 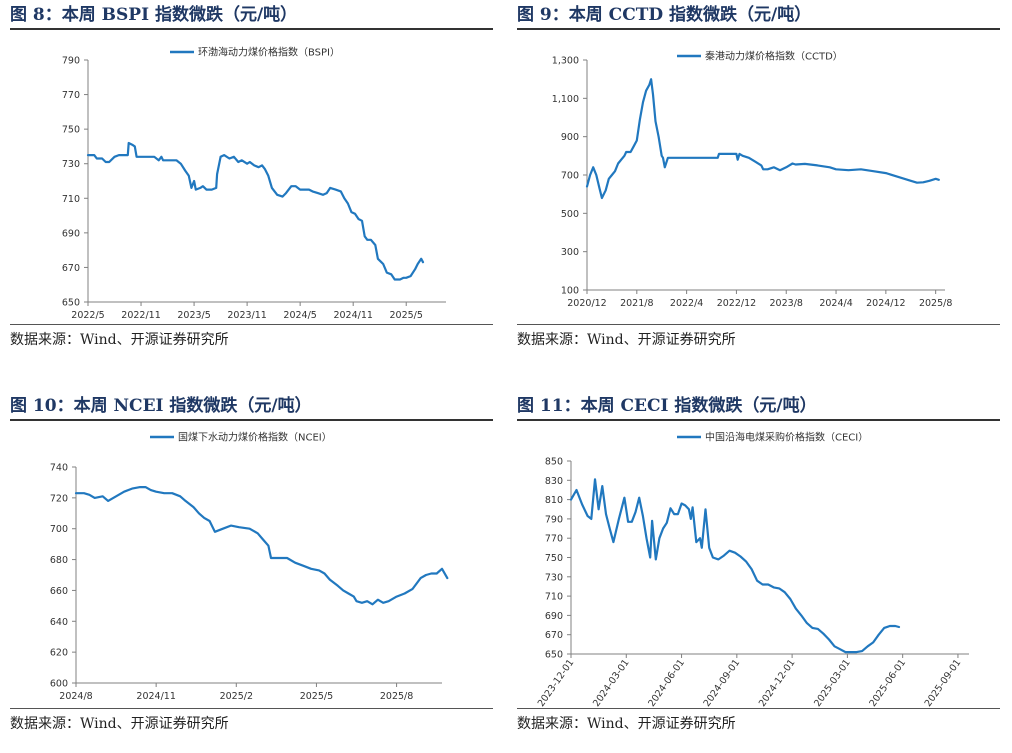 What do you see at coordinates (570, 252) in the screenshot?
I see `y-tick-label: 300` at bounding box center [570, 252].